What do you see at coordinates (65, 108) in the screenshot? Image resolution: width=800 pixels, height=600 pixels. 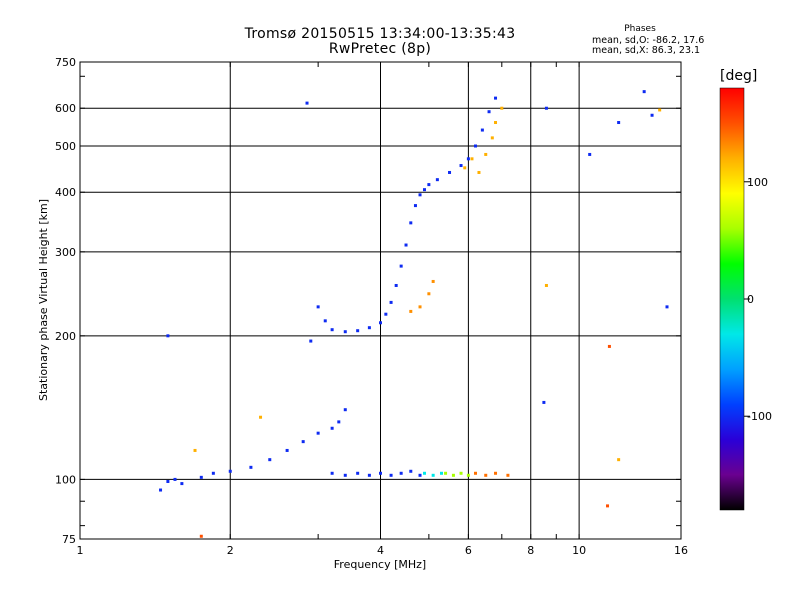 I see `y-tick-label: 600` at bounding box center [65, 108].